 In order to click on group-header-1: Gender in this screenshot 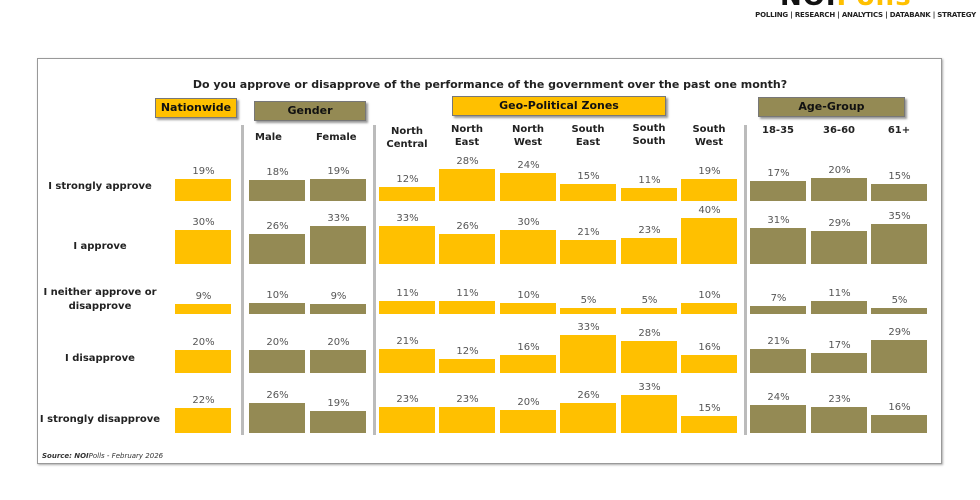, I will do `click(310, 111)`.